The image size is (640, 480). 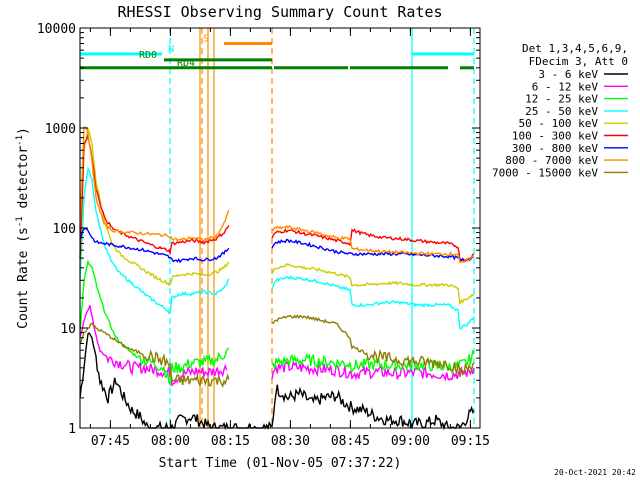 What do you see at coordinates (23, 228) in the screenshot?
I see `y-axis-label: Count Rate (s-1 detector-1)` at bounding box center [23, 228].